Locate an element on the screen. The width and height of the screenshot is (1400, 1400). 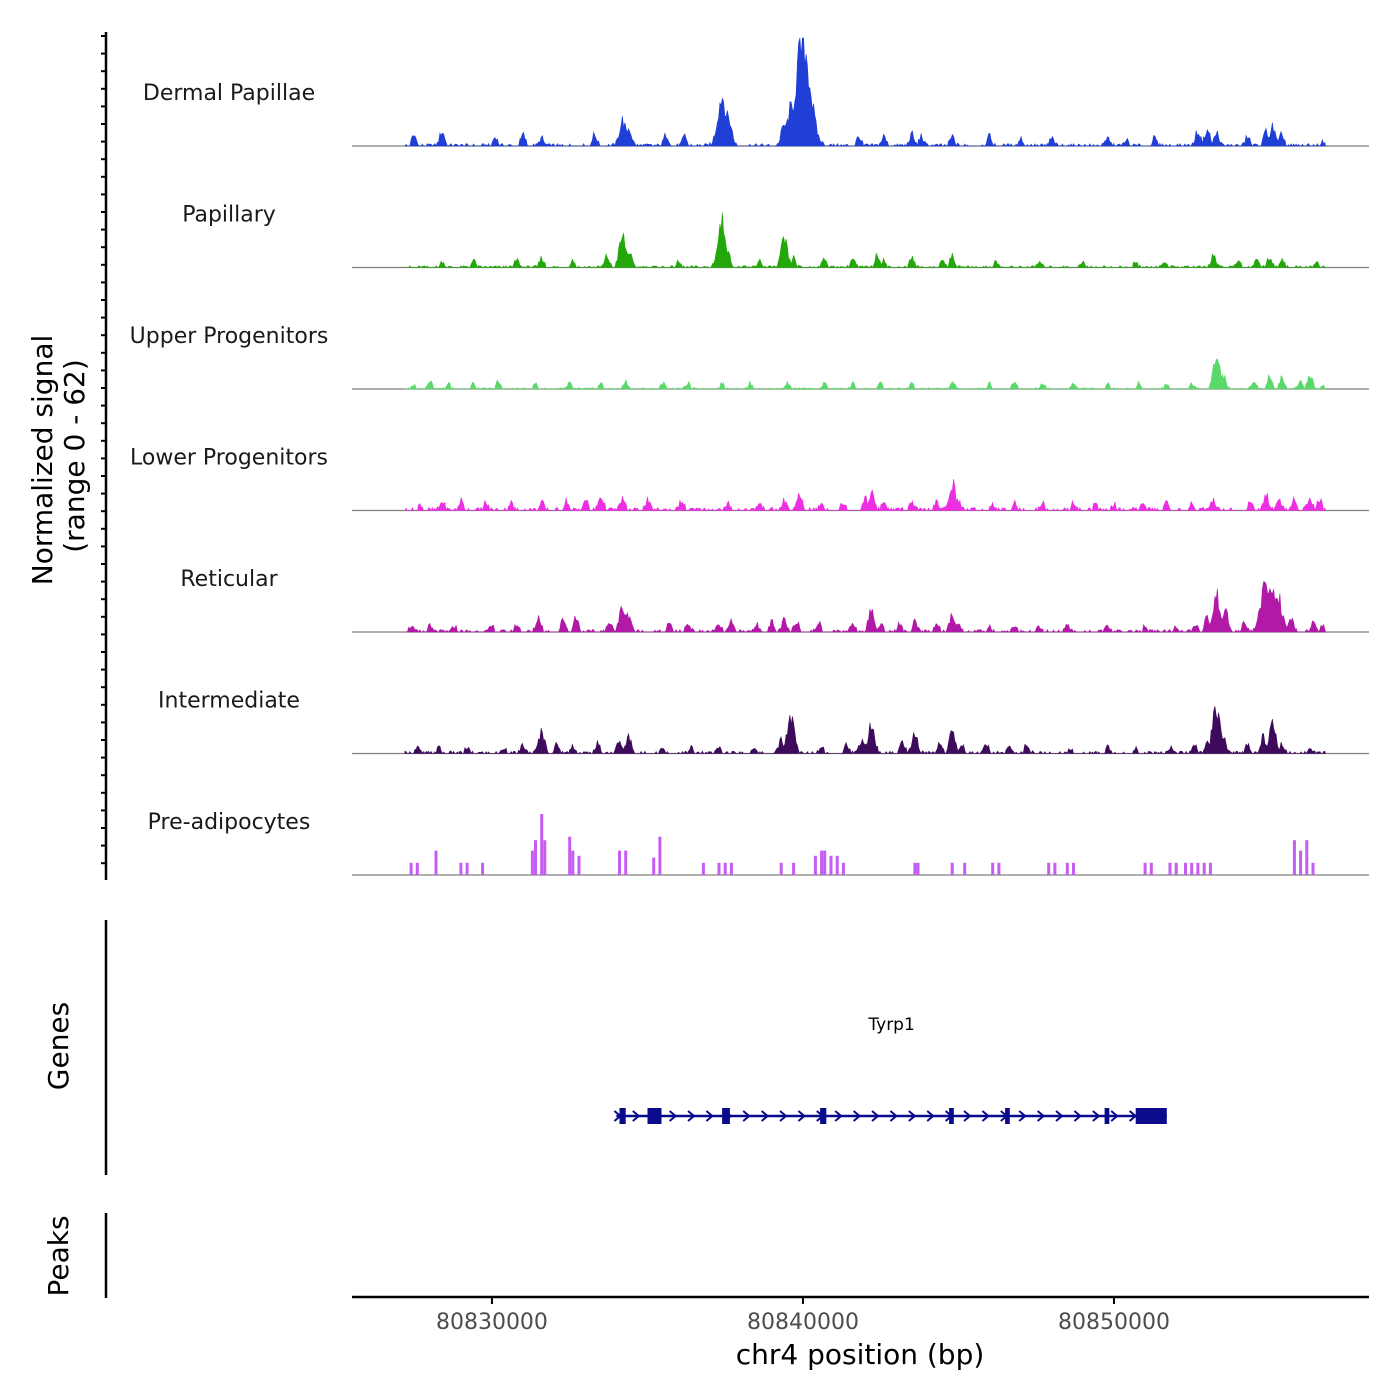
gene-models: Tyrp1 is located at coordinates (890, 1069).